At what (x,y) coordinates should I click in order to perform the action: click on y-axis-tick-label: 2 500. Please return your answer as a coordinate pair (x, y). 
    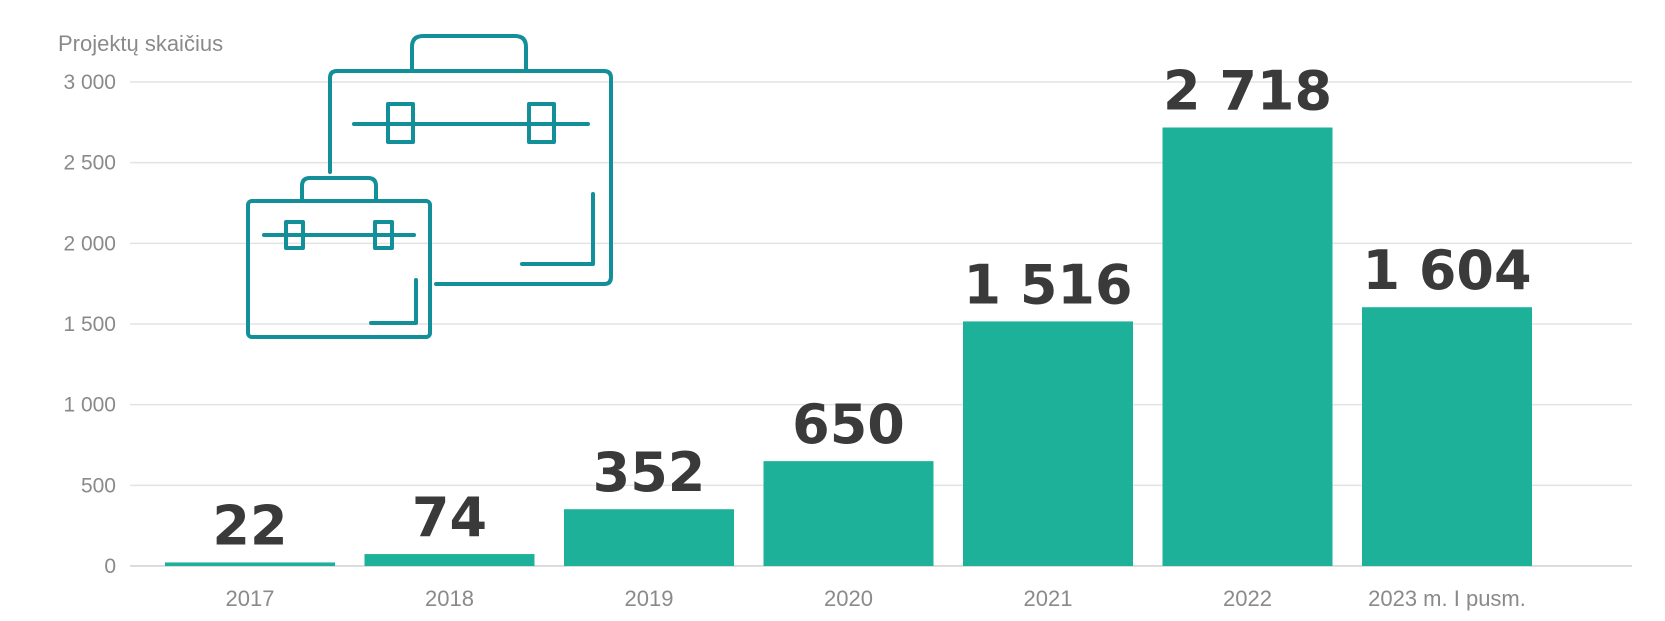
    Looking at the image, I should click on (89, 163).